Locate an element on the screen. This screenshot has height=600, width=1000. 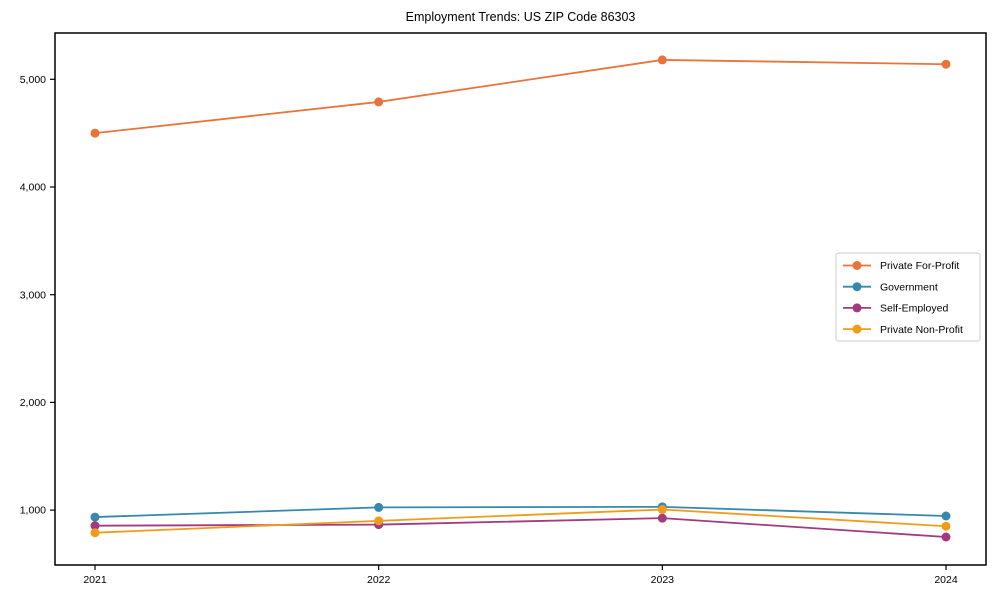
x-axis: 2021 2022 2023 2024 is located at coordinates (520, 575).